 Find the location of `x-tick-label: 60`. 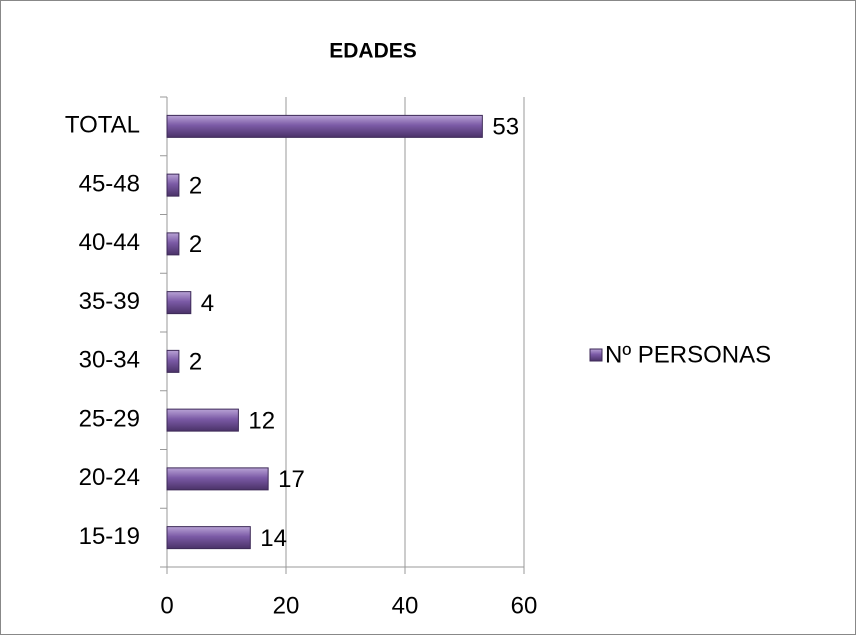

x-tick-label: 60 is located at coordinates (524, 605).